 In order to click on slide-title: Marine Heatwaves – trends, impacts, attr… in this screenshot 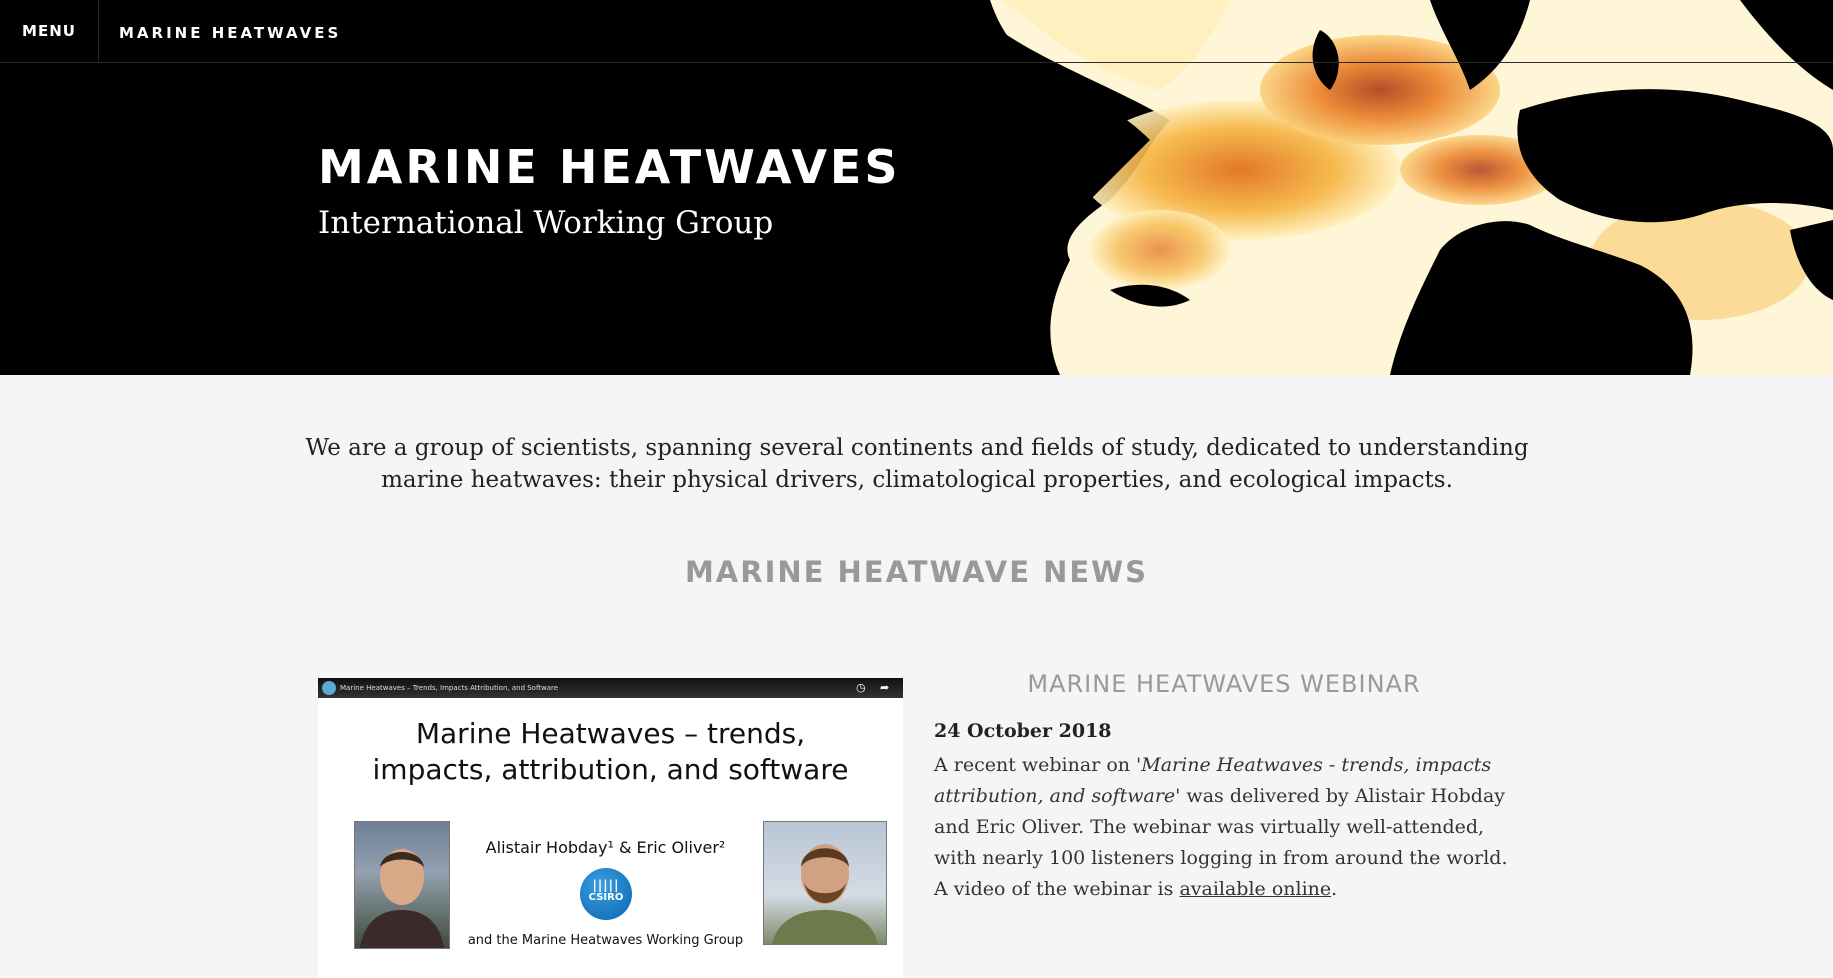, I will do `click(610, 752)`.